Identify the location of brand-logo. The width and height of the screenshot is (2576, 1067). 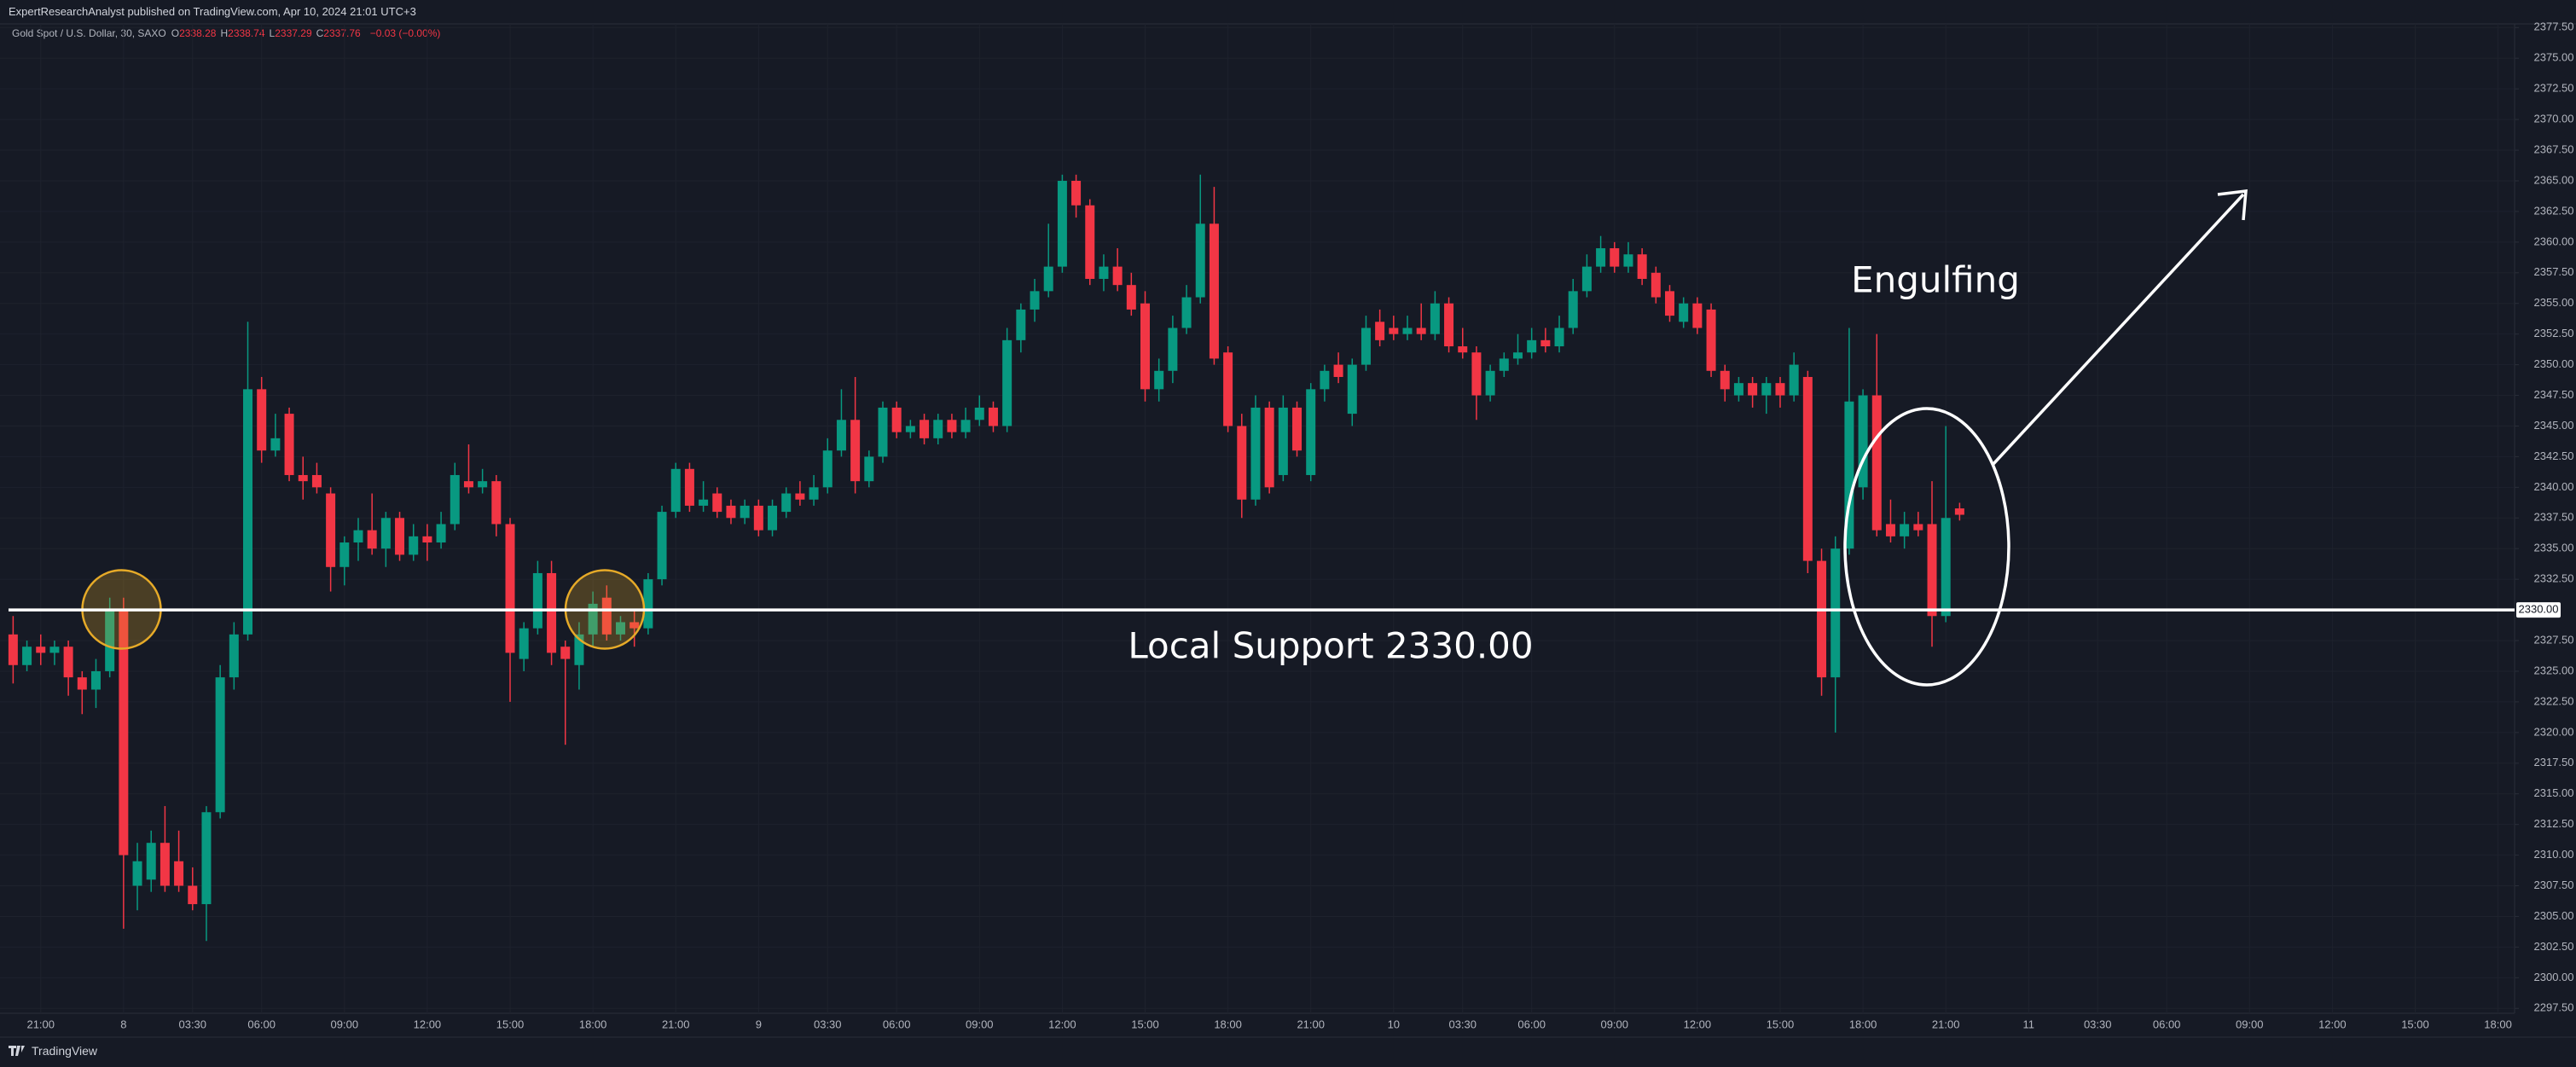
(17, 1051).